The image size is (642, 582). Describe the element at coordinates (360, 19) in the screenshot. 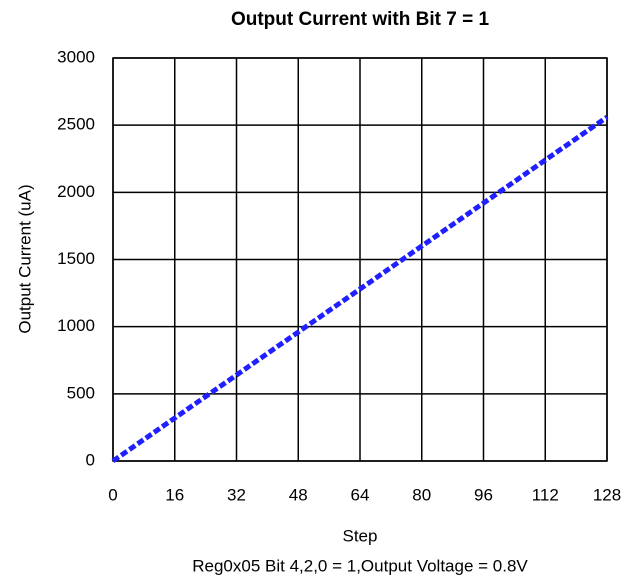

I see `chart-title: Output Current with Bit 7 = 1` at that location.